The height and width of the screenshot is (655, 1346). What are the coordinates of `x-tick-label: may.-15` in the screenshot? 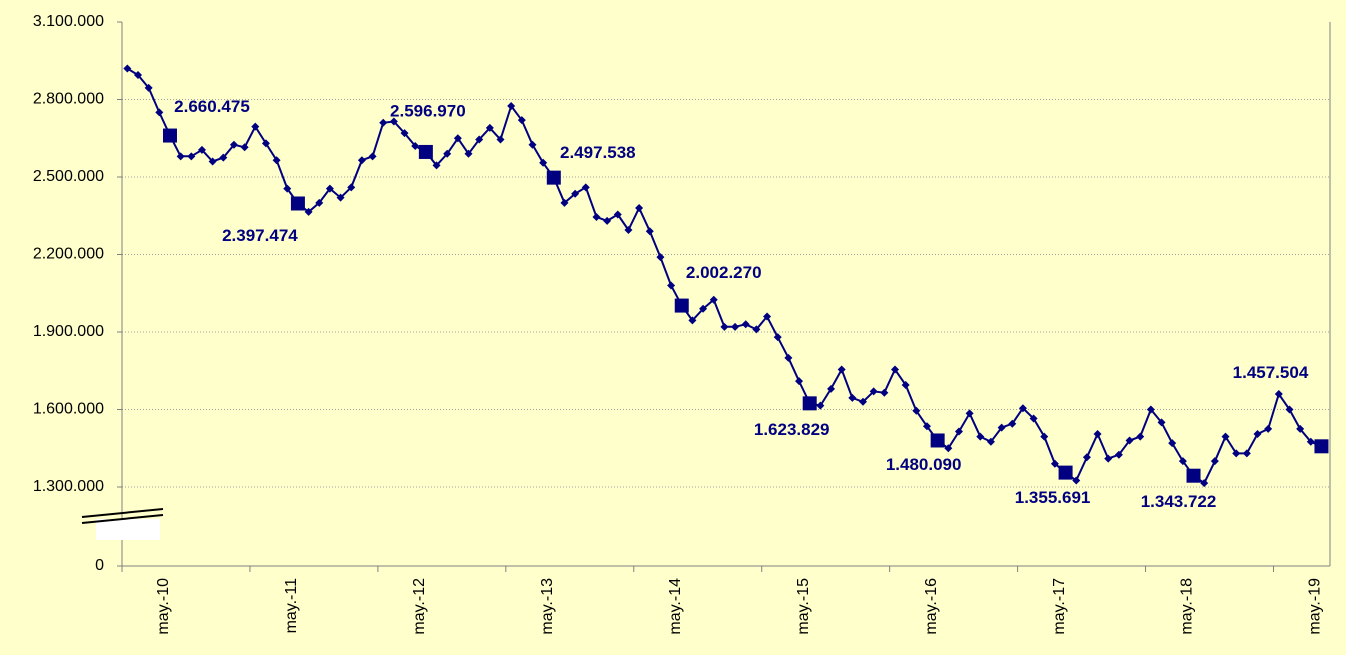 It's located at (803, 606).